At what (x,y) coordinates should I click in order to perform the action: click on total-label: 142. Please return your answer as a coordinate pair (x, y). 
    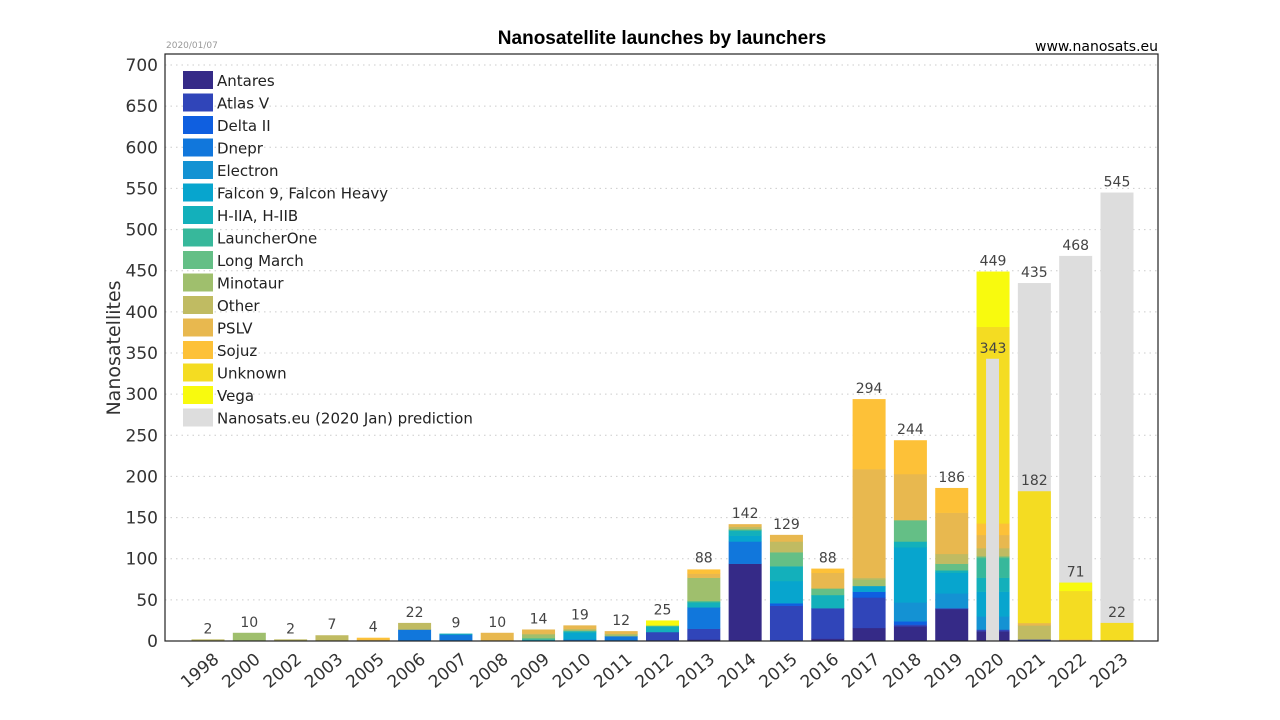
    Looking at the image, I should click on (745, 514).